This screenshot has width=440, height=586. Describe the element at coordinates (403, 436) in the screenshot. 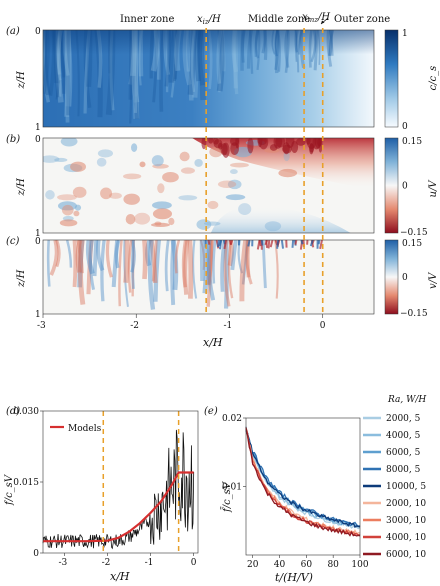

I see `legend-label: 4000, 5` at that location.